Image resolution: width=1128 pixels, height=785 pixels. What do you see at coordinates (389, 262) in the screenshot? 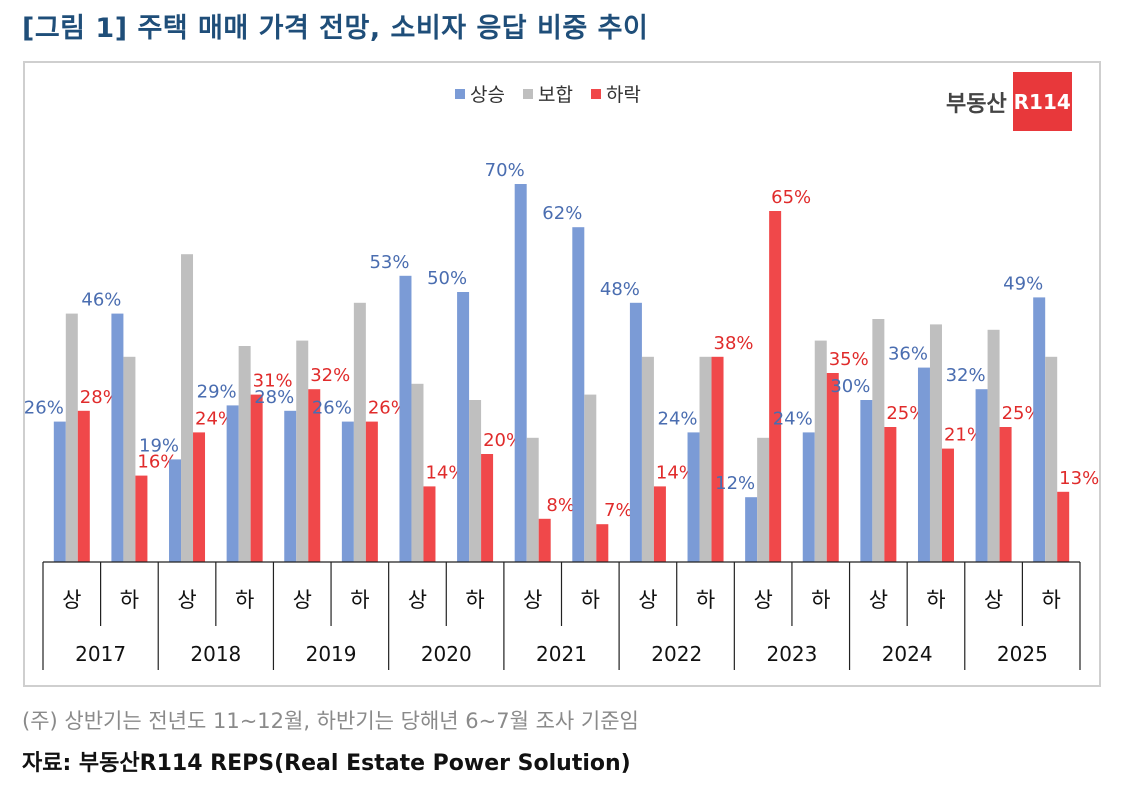
I see `data-label-rise-6: 53%` at bounding box center [389, 262].